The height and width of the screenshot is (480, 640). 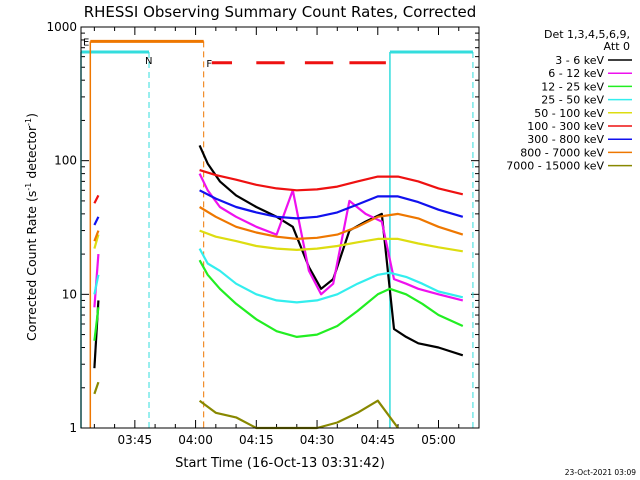 I want to click on night-flag-label: N, so click(x=148, y=61).